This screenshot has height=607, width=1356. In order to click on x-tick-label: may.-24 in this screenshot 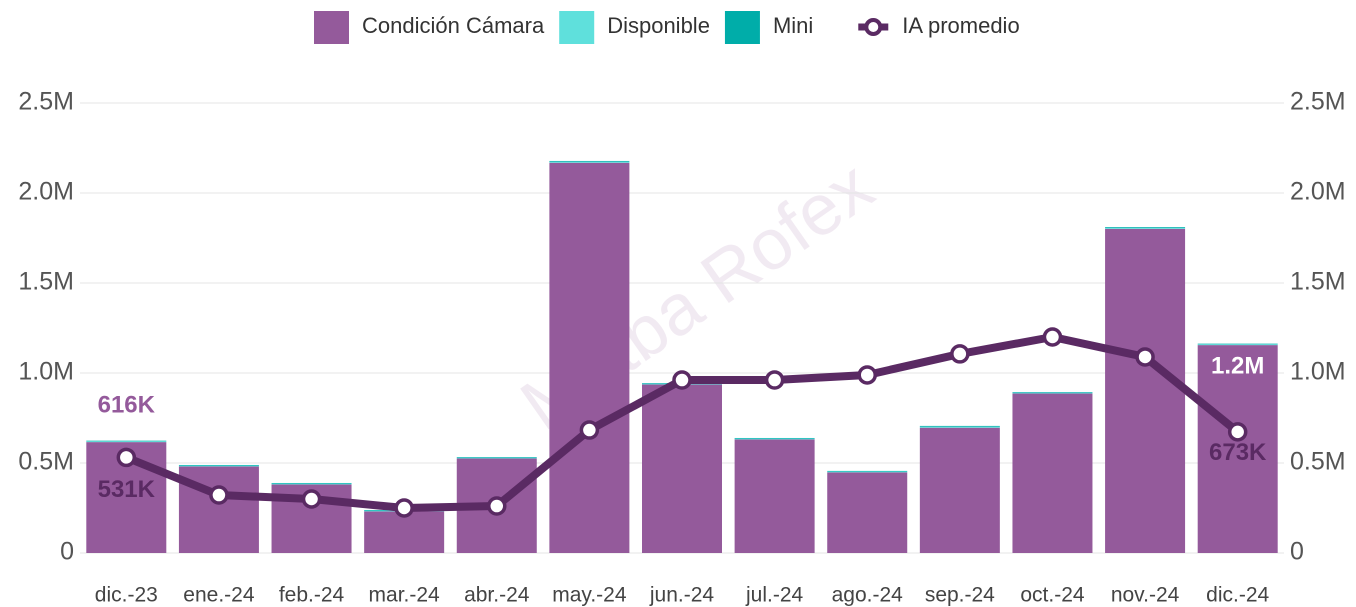, I will do `click(589, 595)`.